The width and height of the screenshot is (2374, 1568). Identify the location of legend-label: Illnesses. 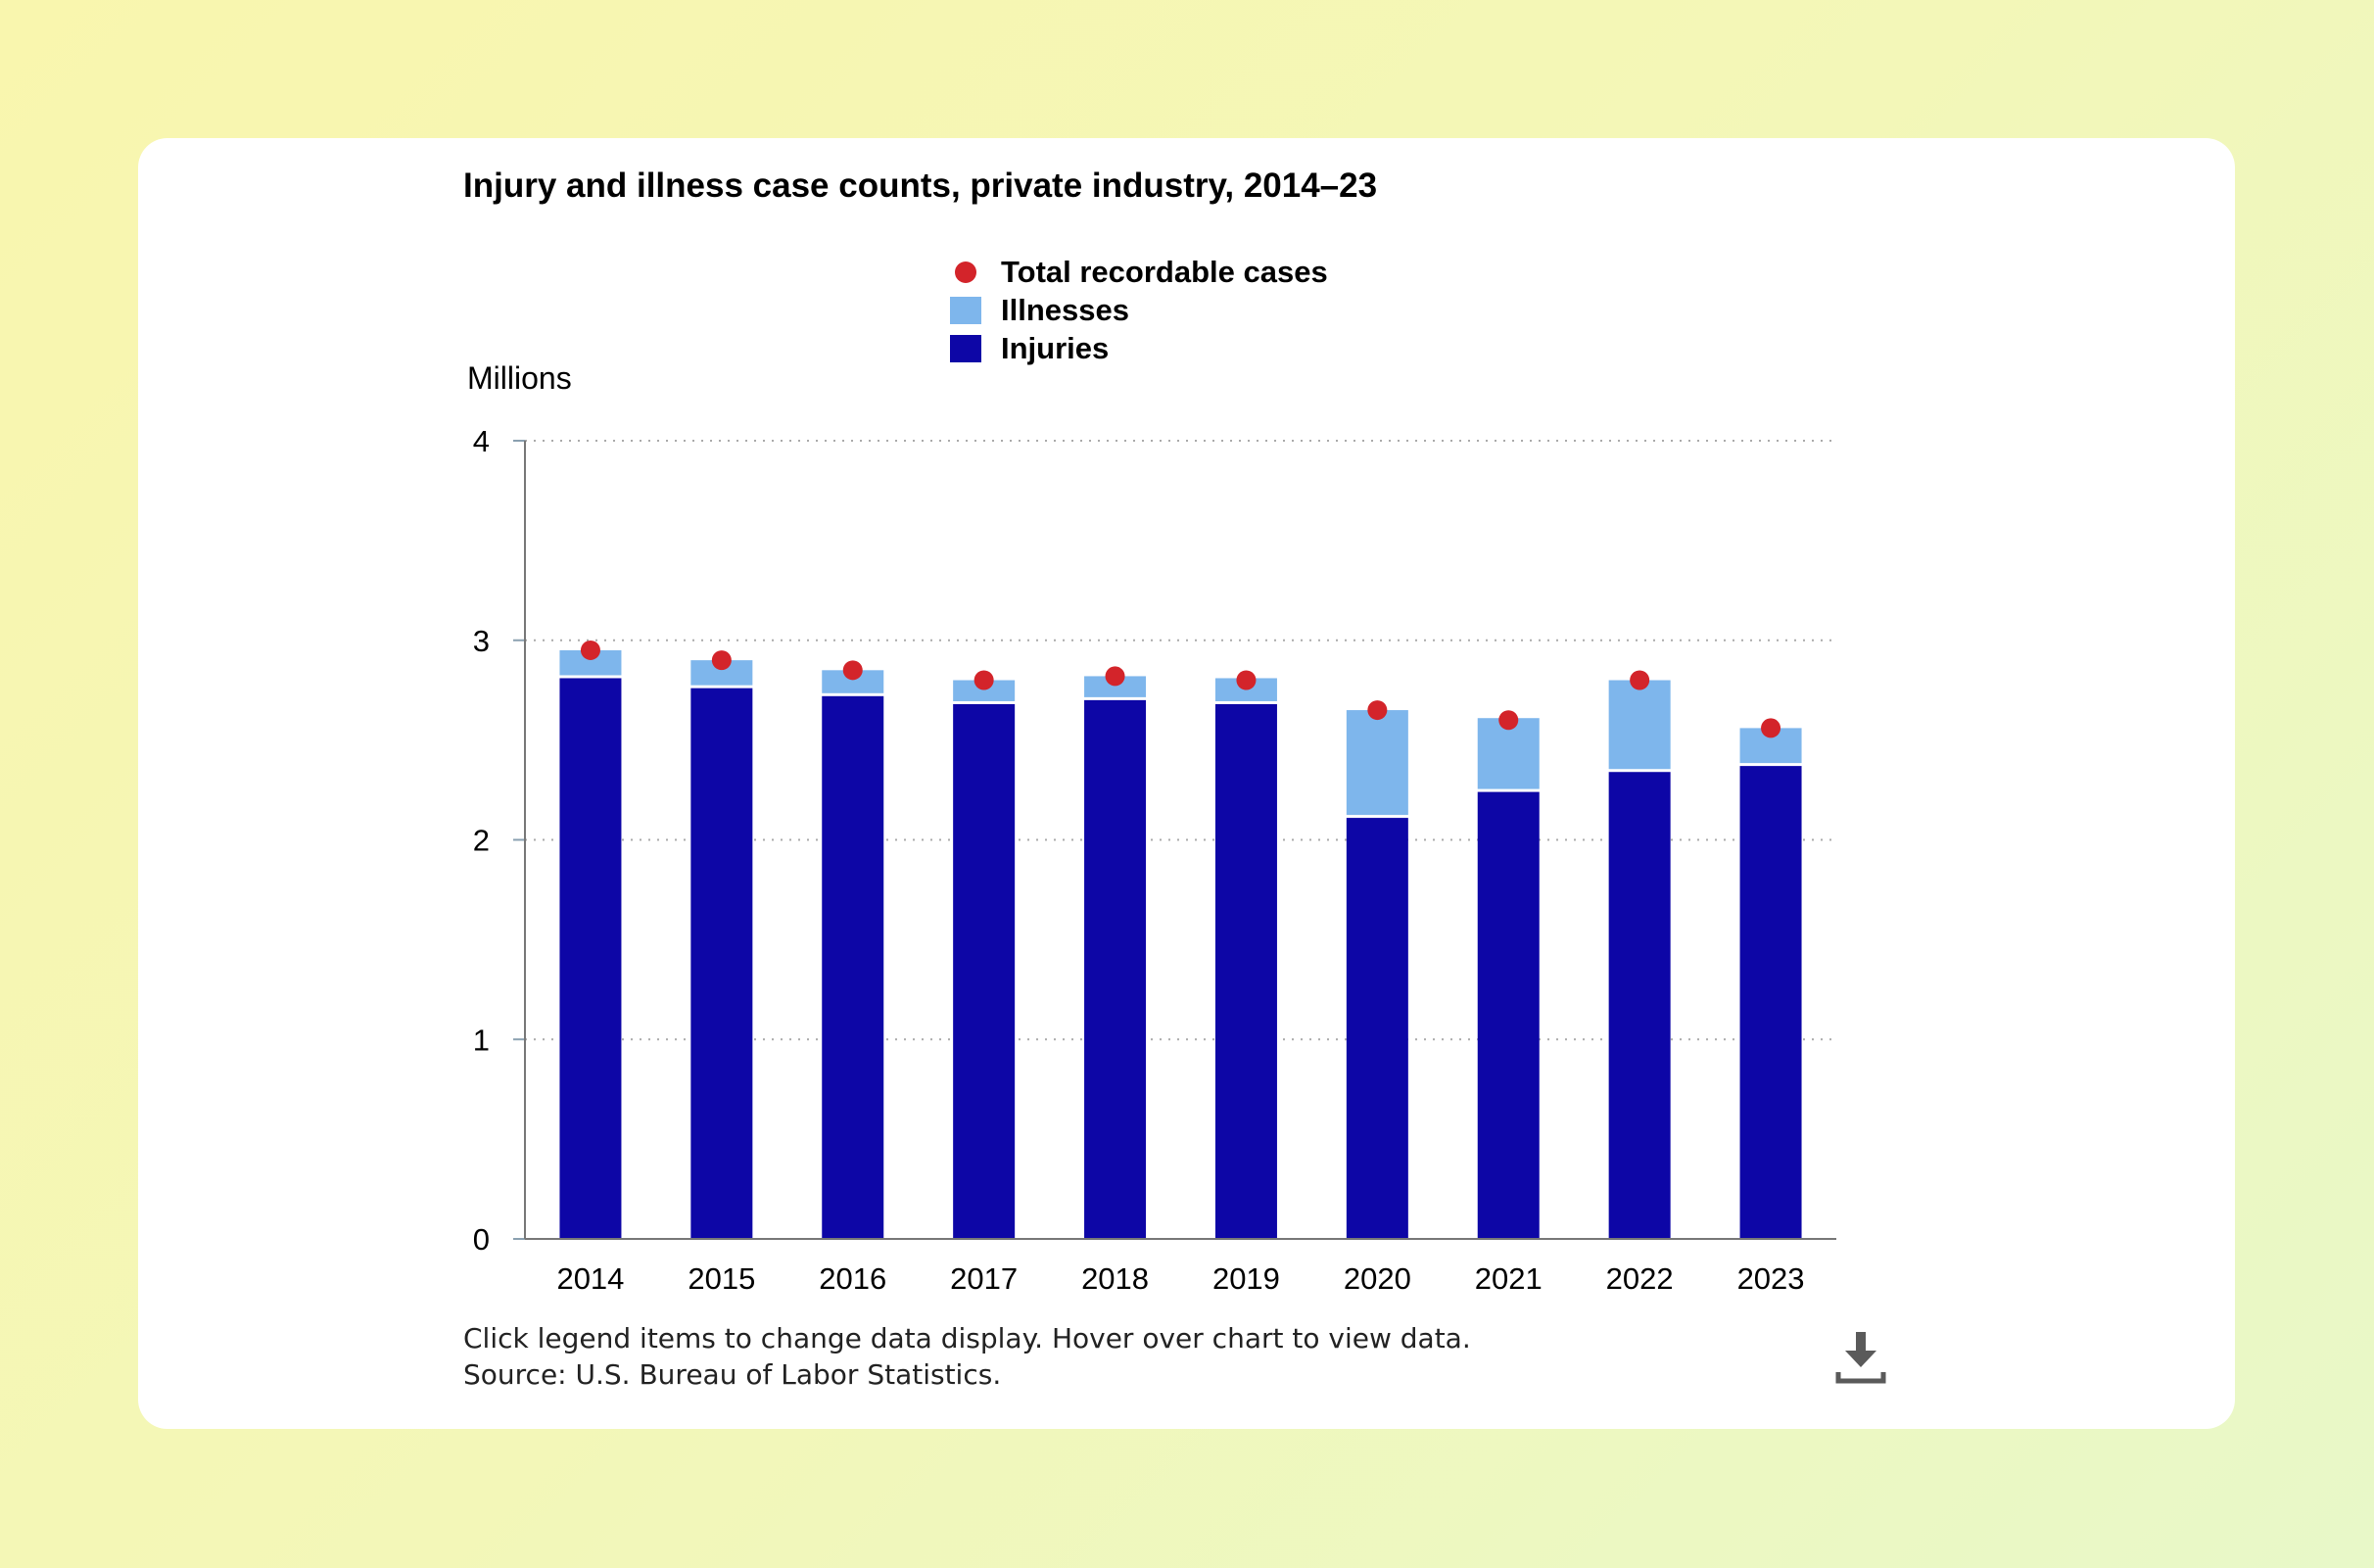
(1065, 309).